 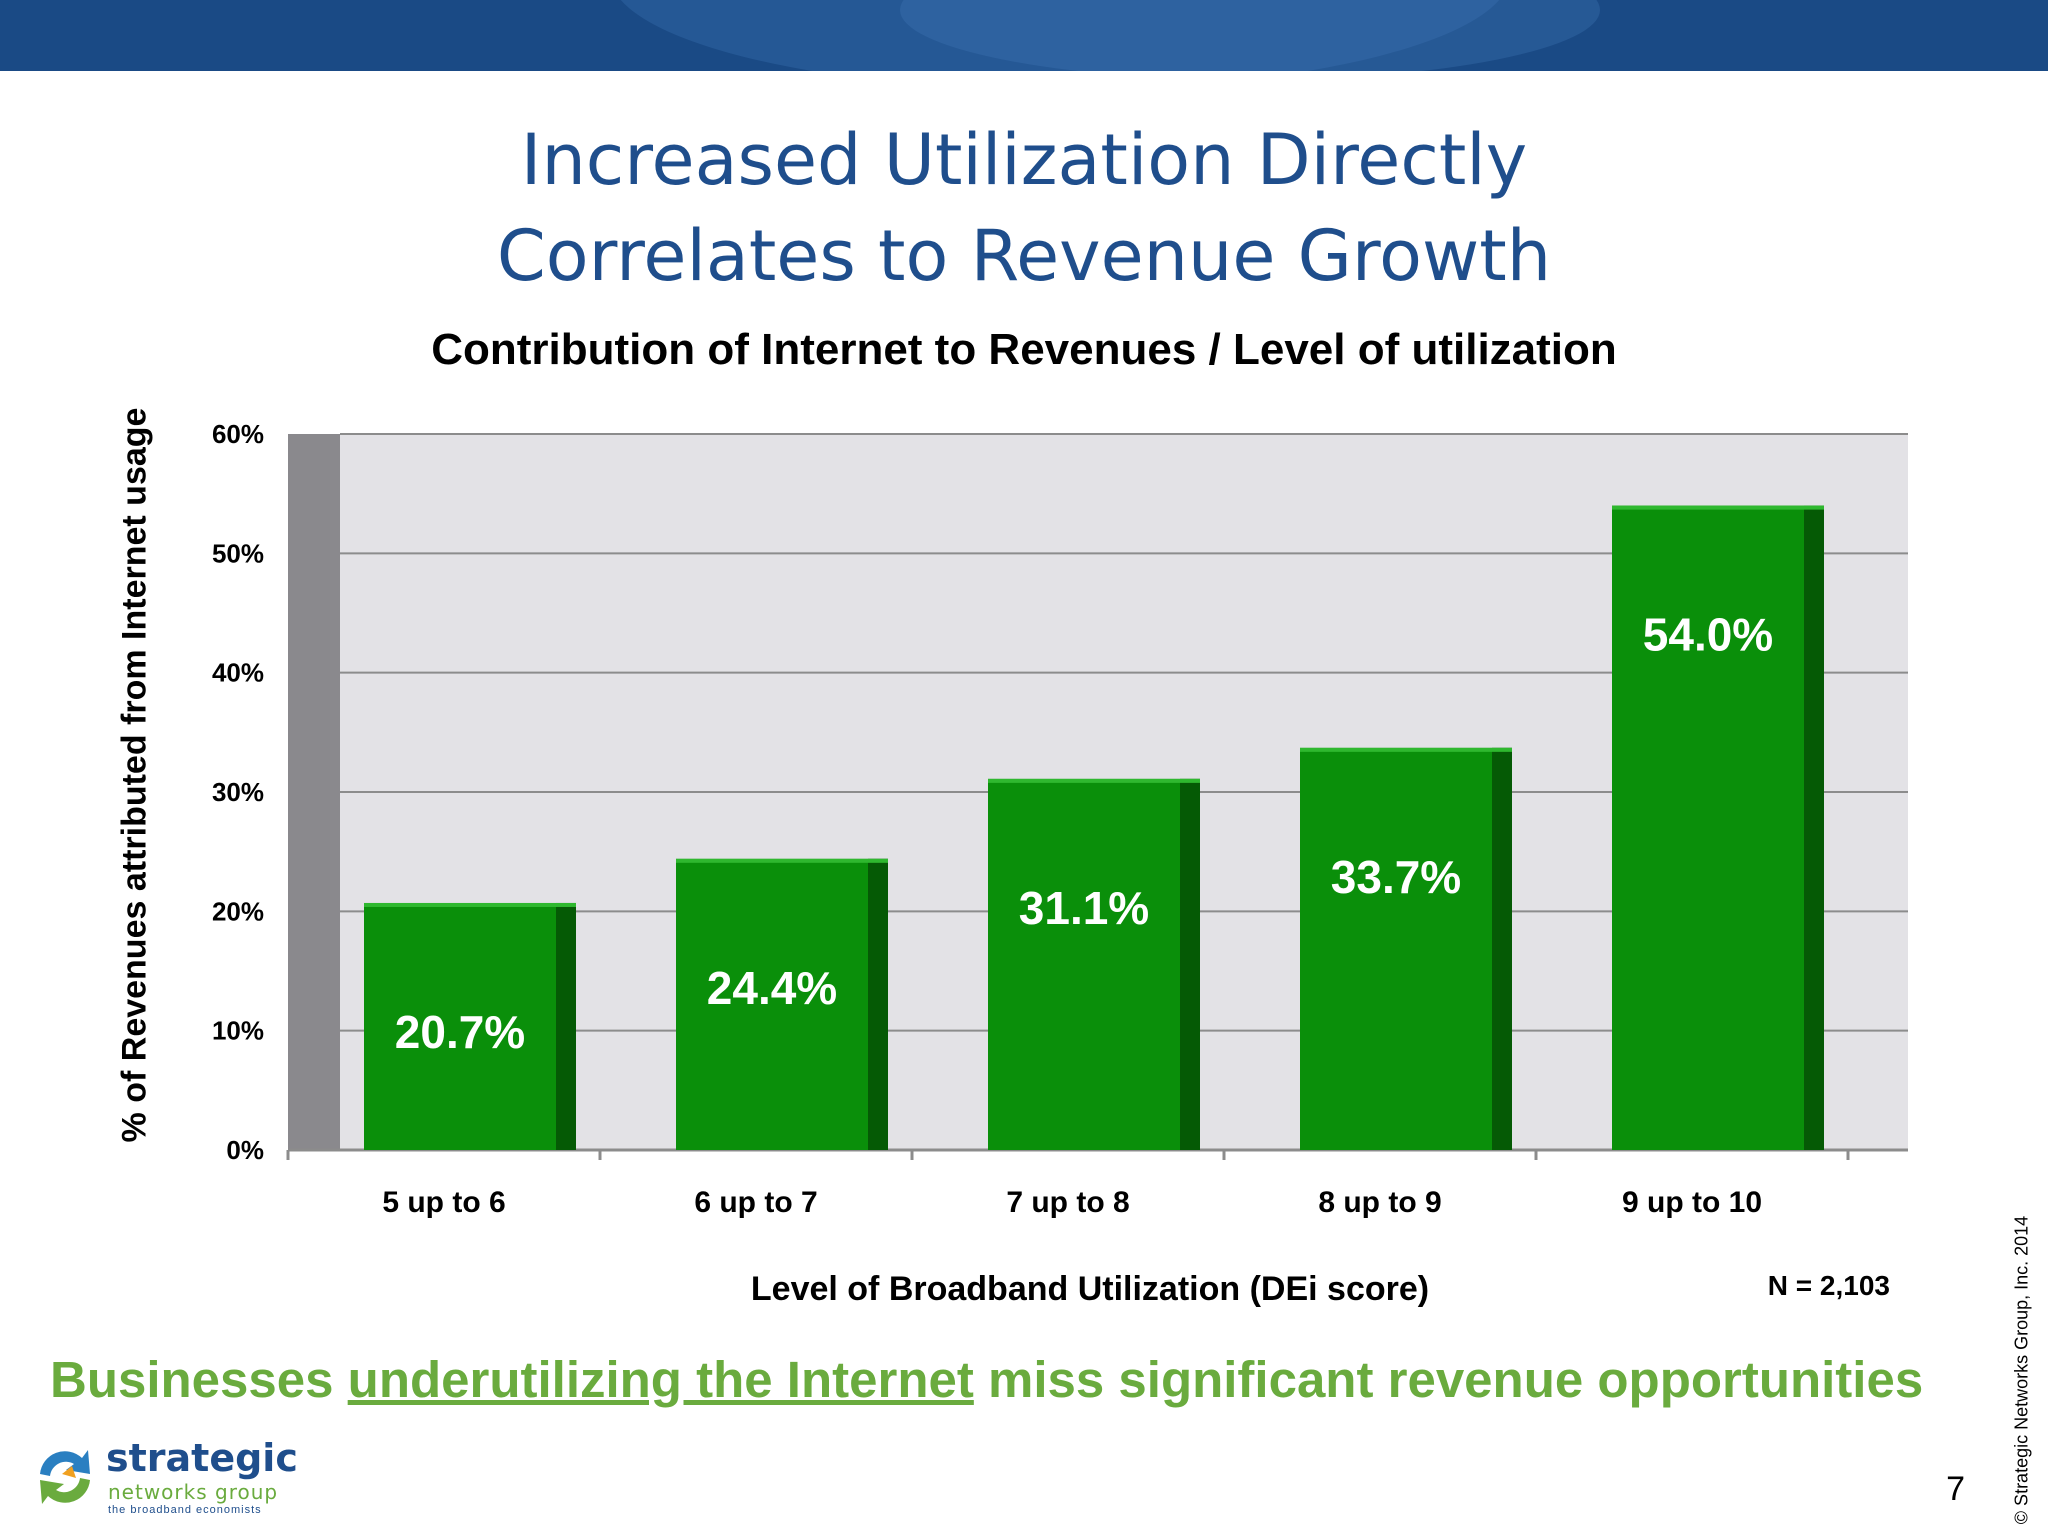 What do you see at coordinates (1024, 256) in the screenshot?
I see `slide-title-line2: Correlates to Revenue Growth` at bounding box center [1024, 256].